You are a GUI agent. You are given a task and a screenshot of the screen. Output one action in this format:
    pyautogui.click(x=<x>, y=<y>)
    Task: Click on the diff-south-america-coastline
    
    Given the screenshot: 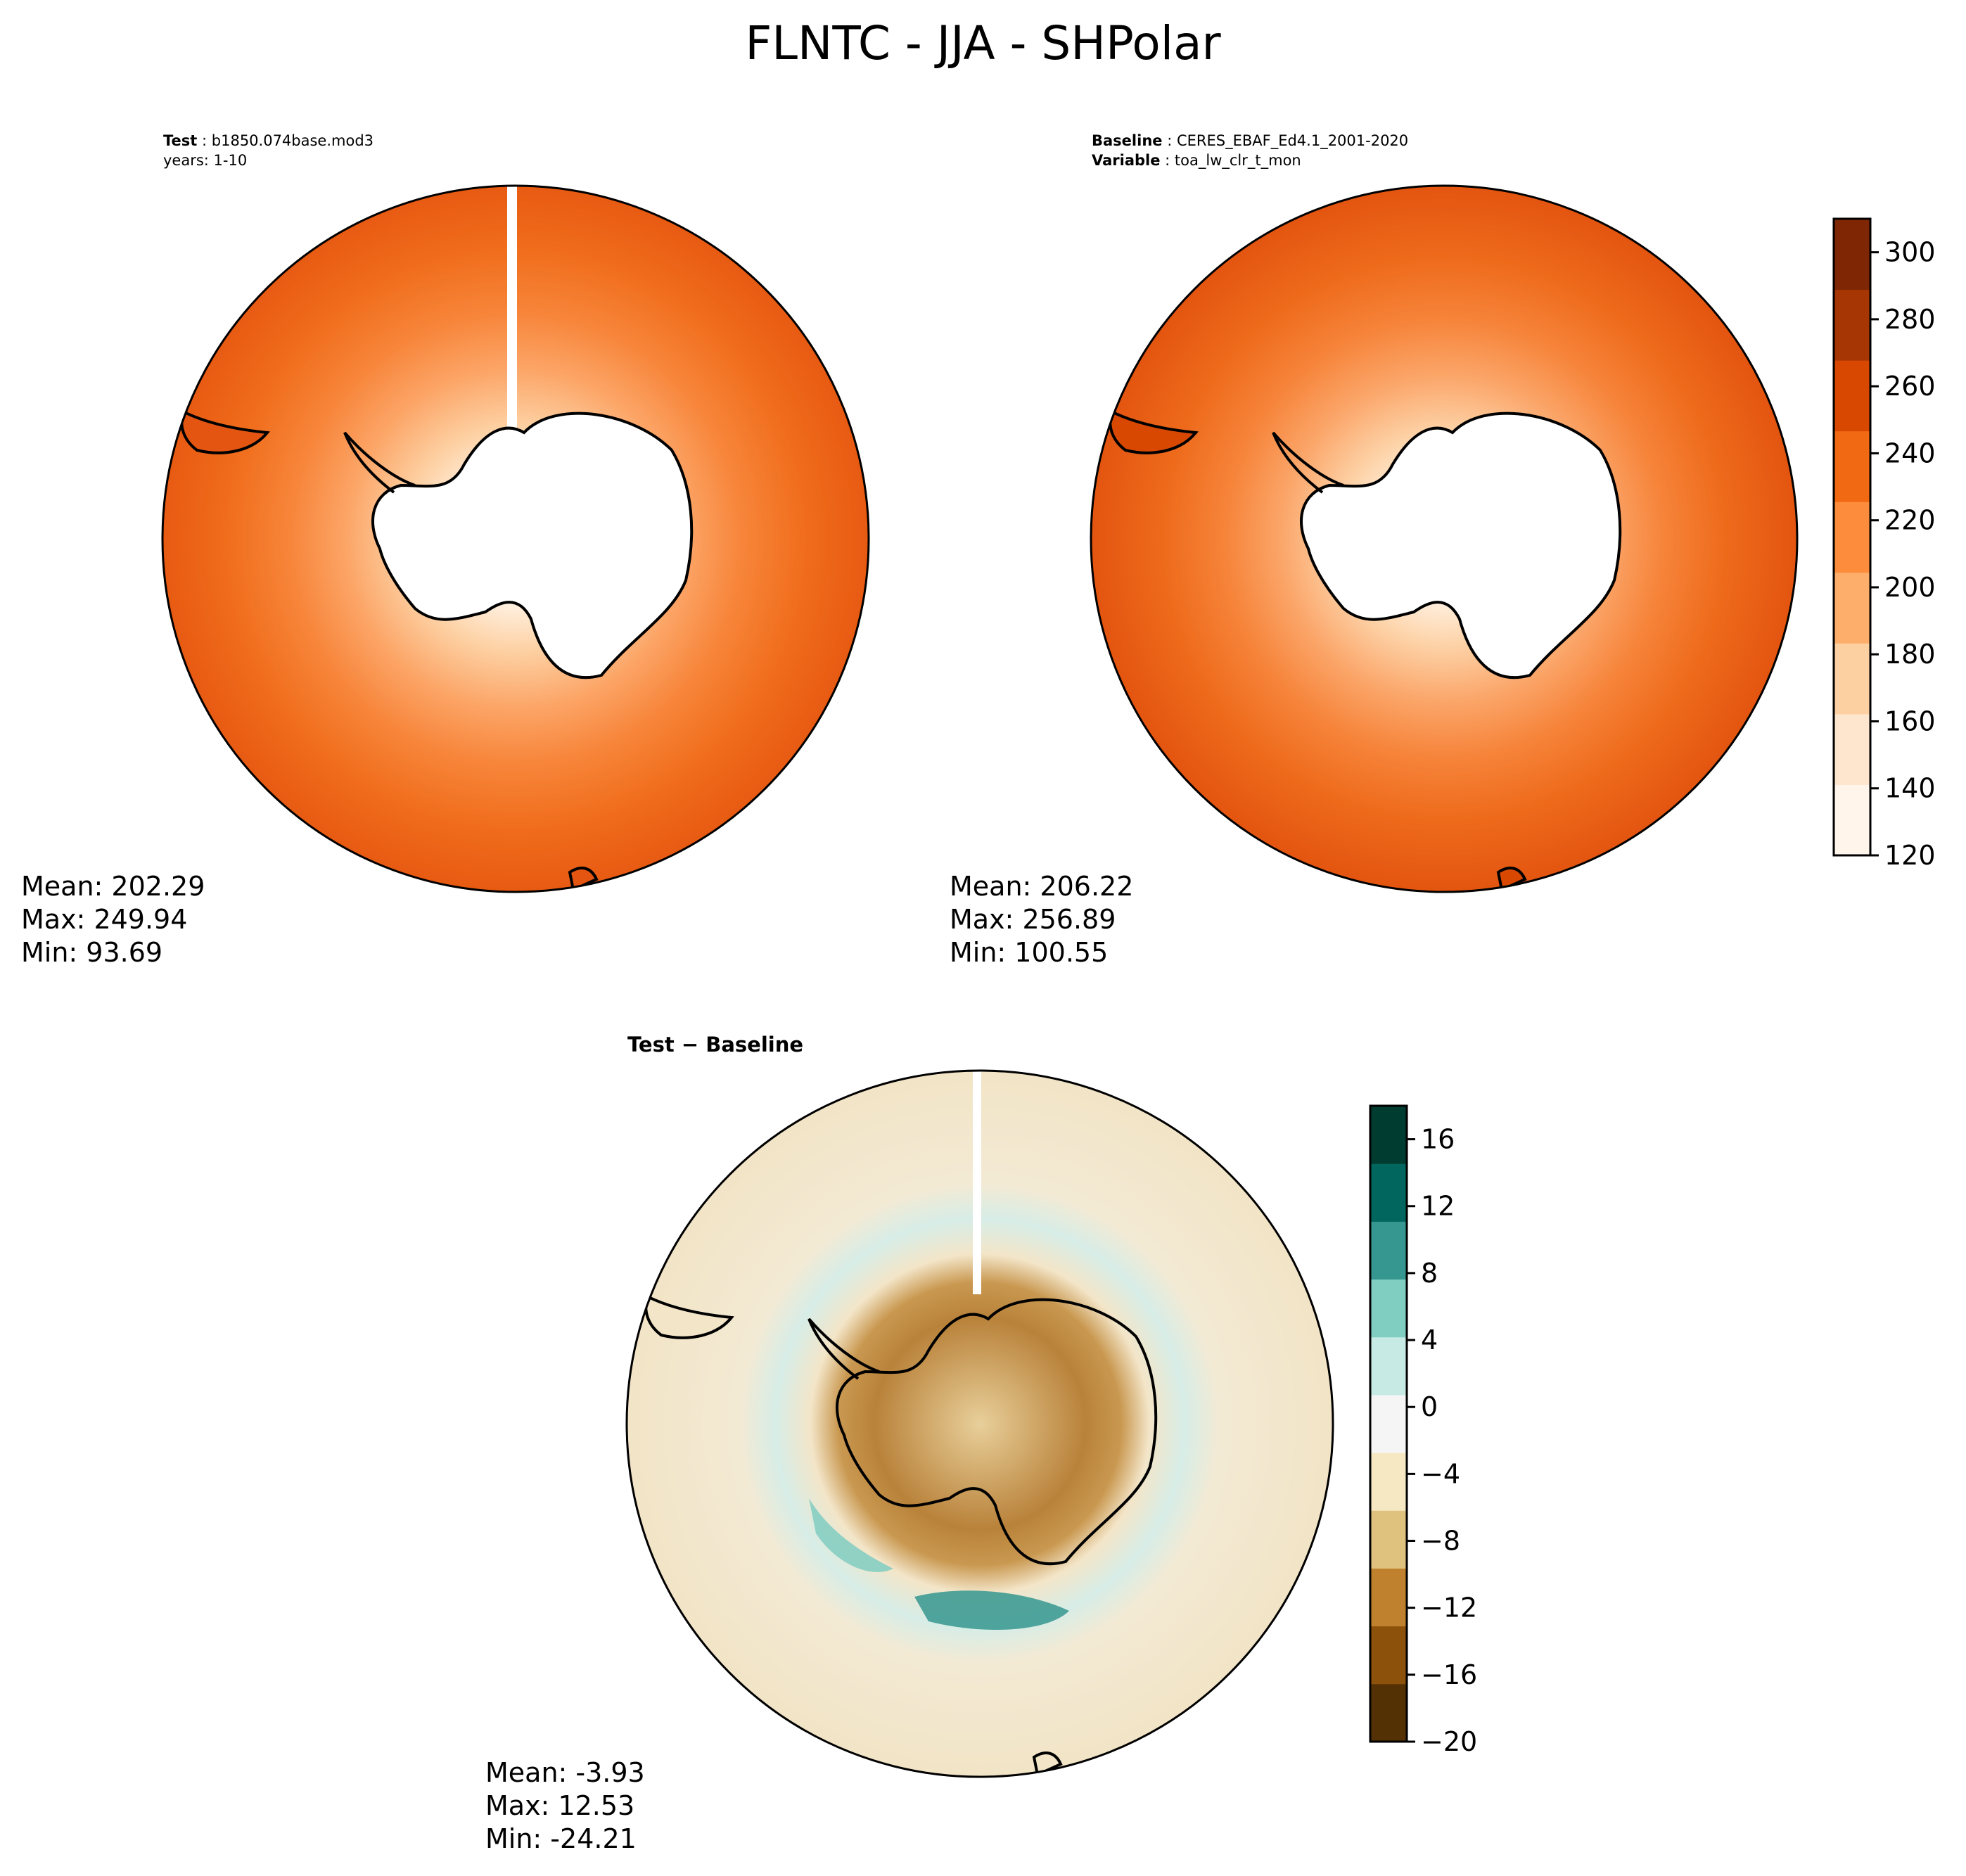 What is the action you would take?
    pyautogui.click(x=689, y=1316)
    